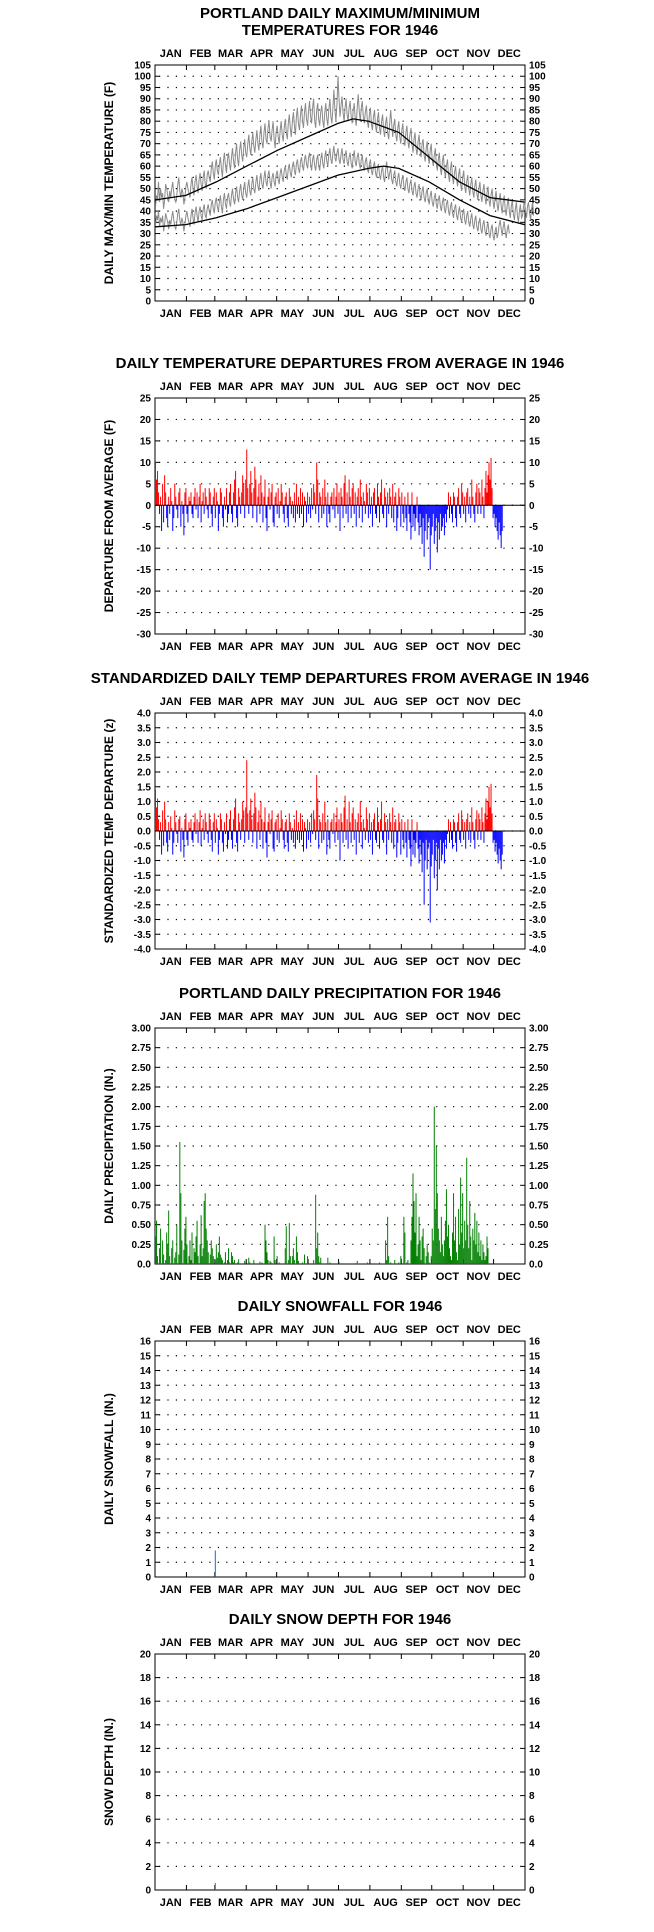  What do you see at coordinates (144, 817) in the screenshot?
I see `y-tick-label-left: 0.5` at bounding box center [144, 817].